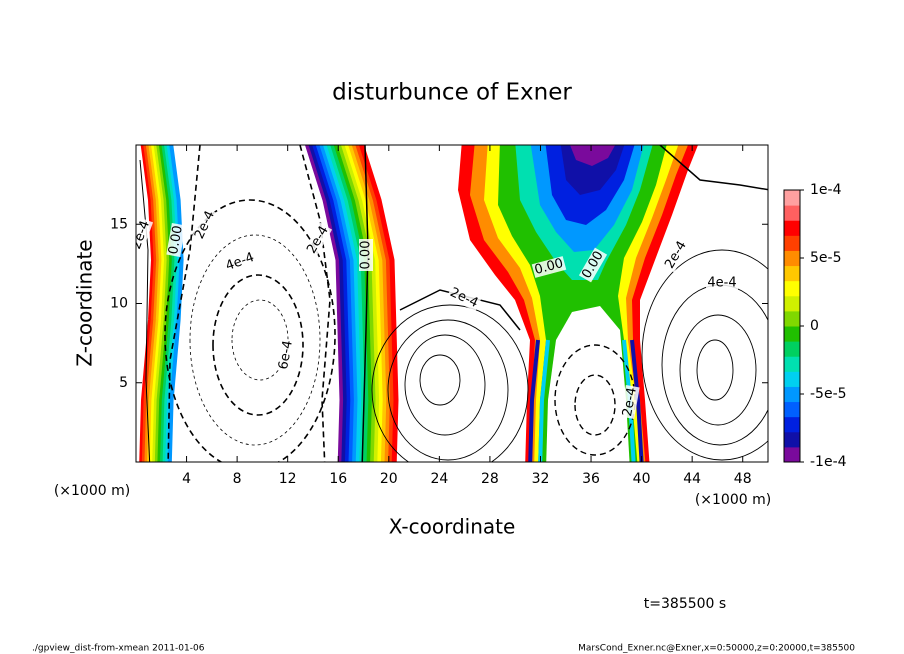 The height and width of the screenshot is (654, 904). Describe the element at coordinates (288, 479) in the screenshot. I see `x-tick-label: 12` at that location.